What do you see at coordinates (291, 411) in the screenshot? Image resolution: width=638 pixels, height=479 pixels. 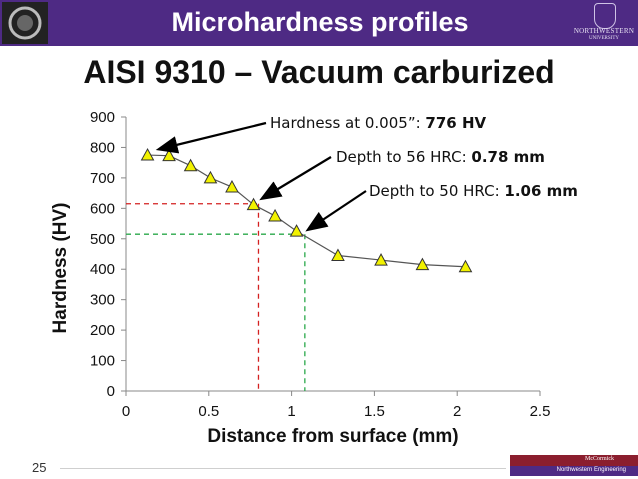 I see `x-tick-label: 1` at bounding box center [291, 411].